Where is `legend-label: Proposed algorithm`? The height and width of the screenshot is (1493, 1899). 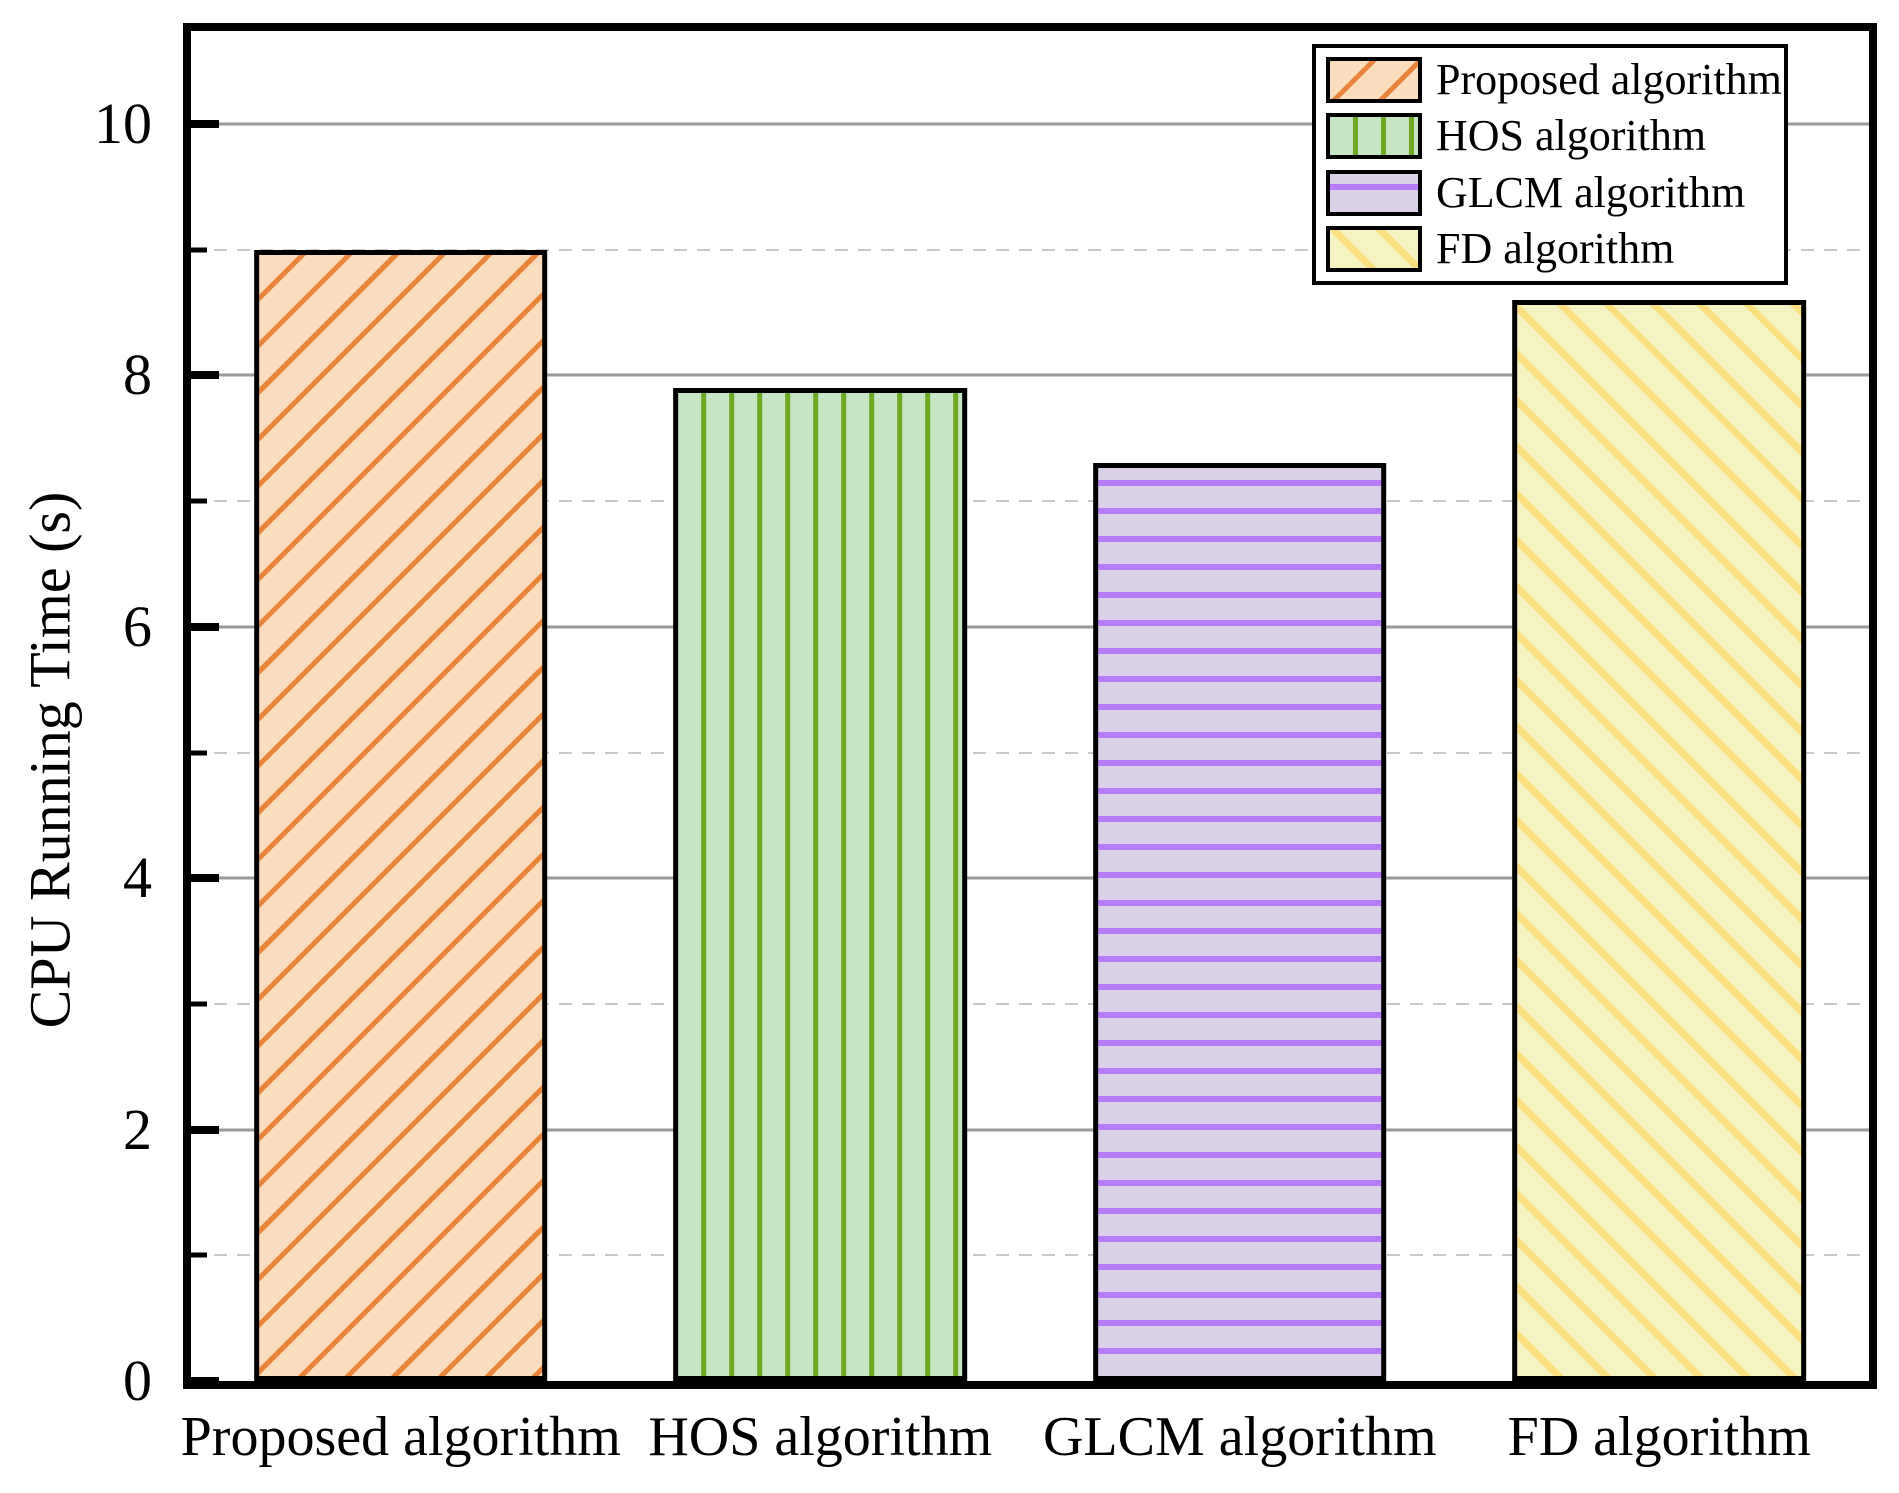
legend-label: Proposed algorithm is located at coordinates (1609, 80).